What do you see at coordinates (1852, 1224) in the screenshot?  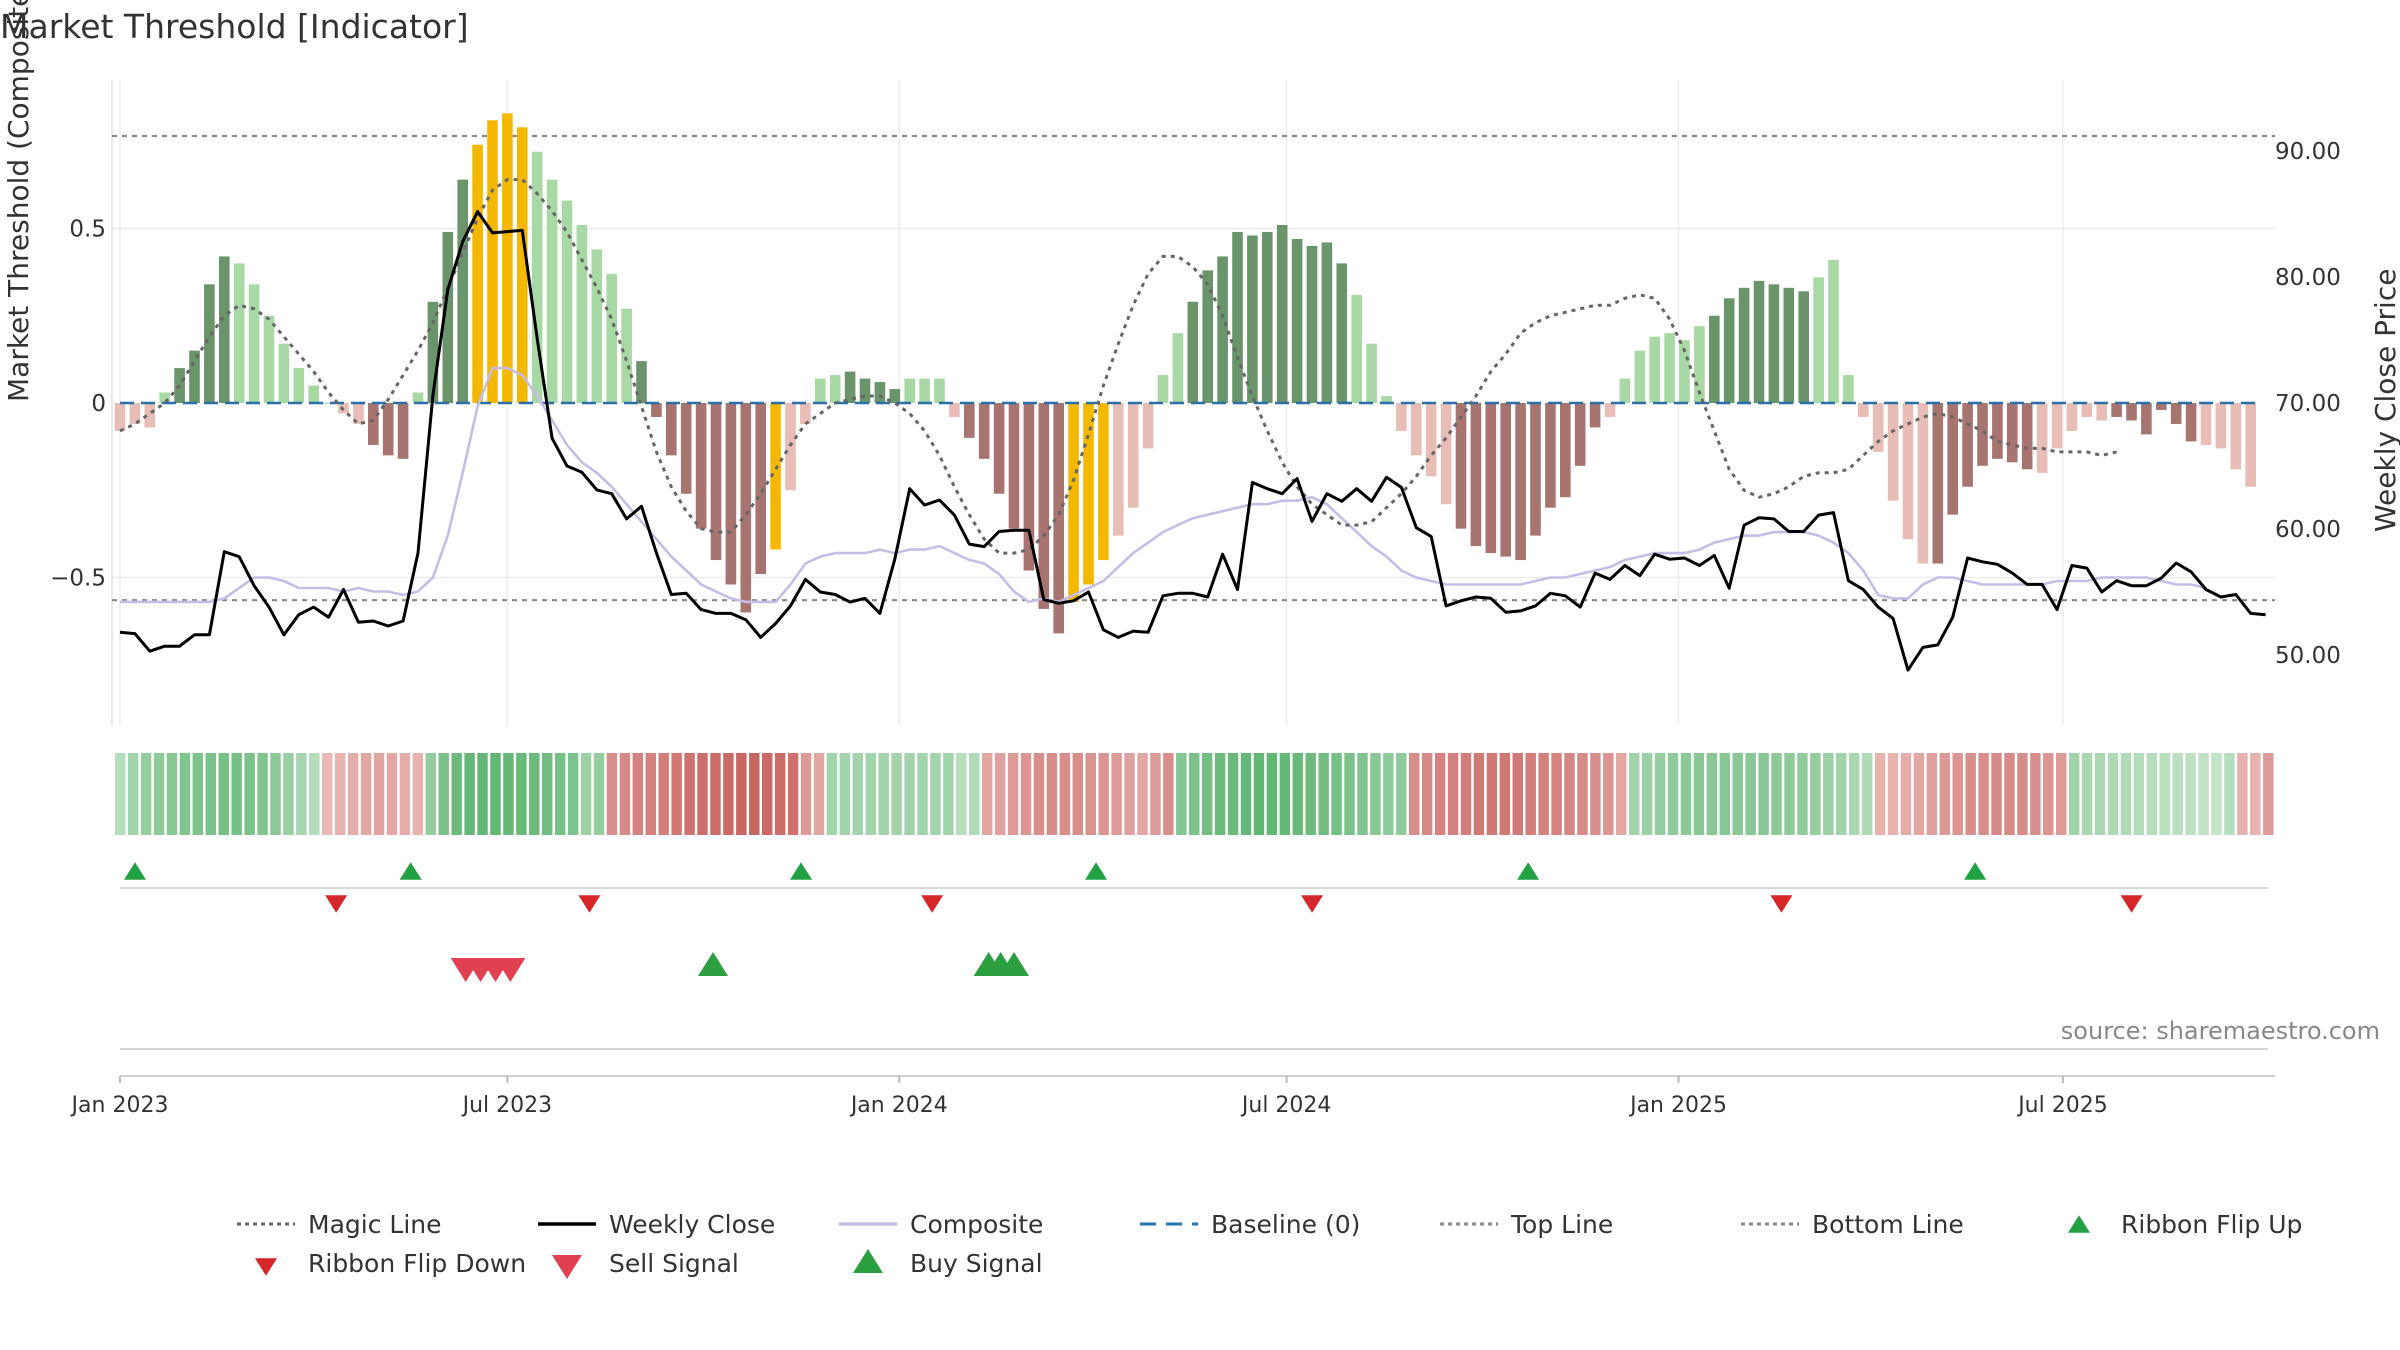 I see `legend-item: Bottom Line` at bounding box center [1852, 1224].